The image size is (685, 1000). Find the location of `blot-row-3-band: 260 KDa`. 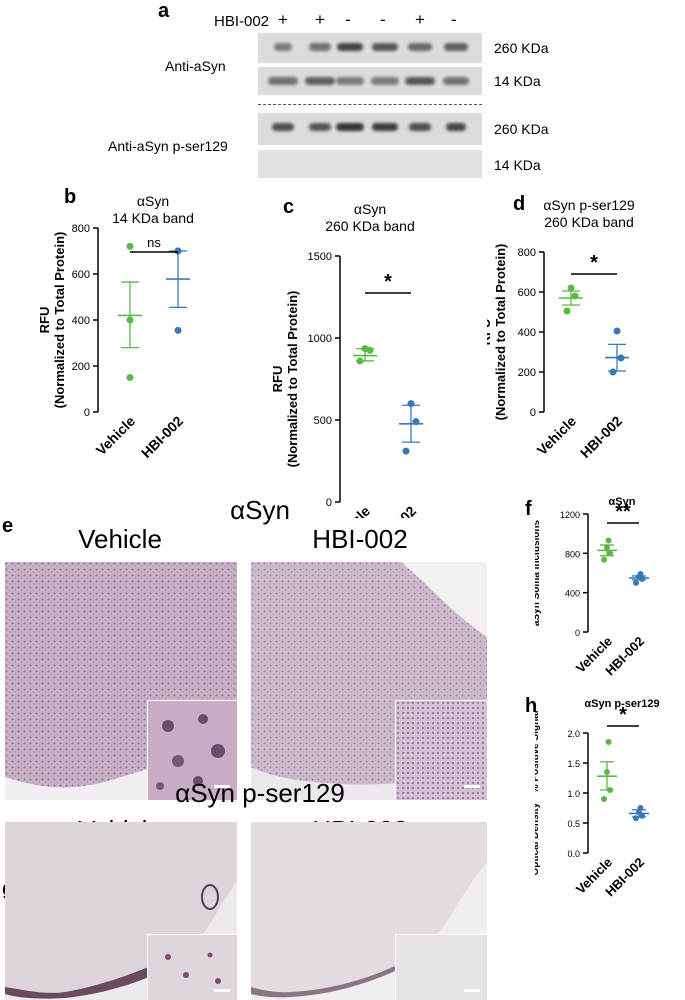

blot-row-3-band: 260 KDa is located at coordinates (521, 129).